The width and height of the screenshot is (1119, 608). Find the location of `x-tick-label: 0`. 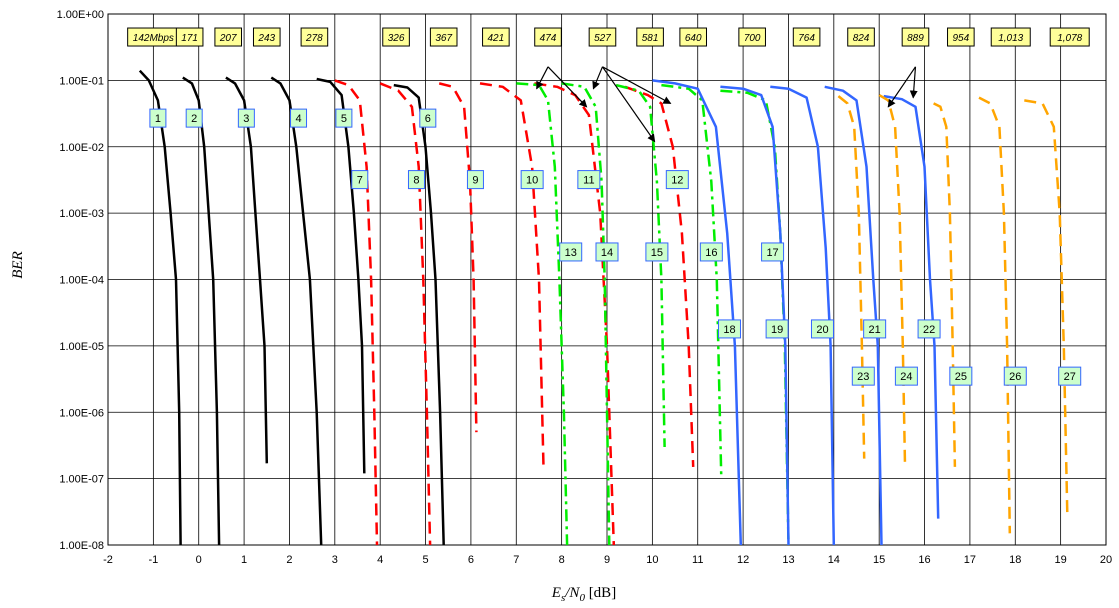

x-tick-label: 0 is located at coordinates (199, 560).